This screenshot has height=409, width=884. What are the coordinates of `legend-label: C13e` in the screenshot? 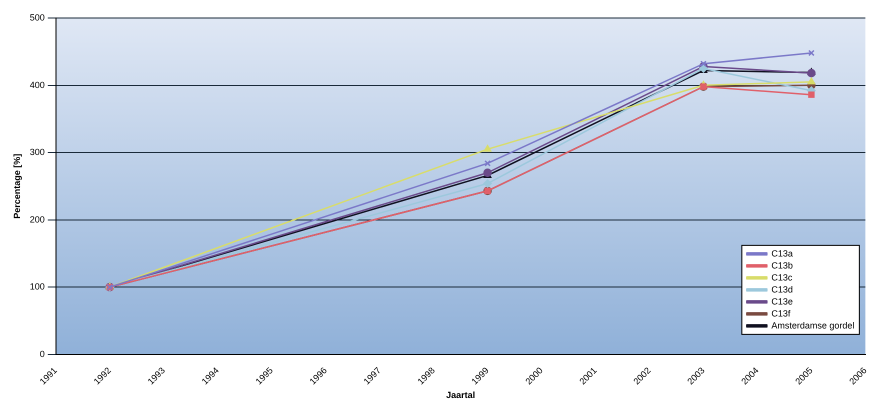 It's located at (782, 301).